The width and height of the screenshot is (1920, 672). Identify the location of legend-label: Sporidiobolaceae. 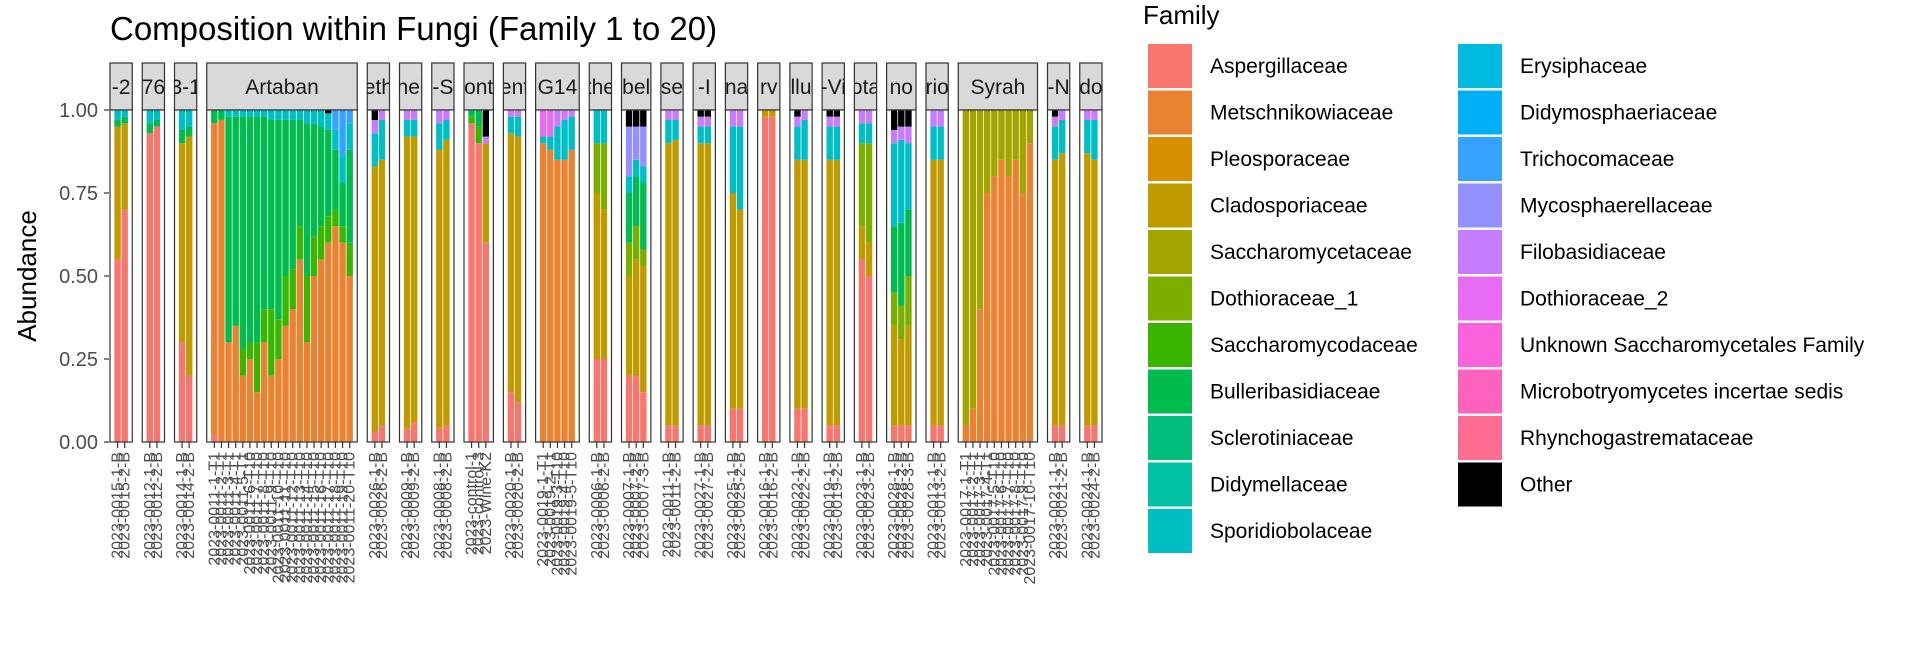
(1291, 531).